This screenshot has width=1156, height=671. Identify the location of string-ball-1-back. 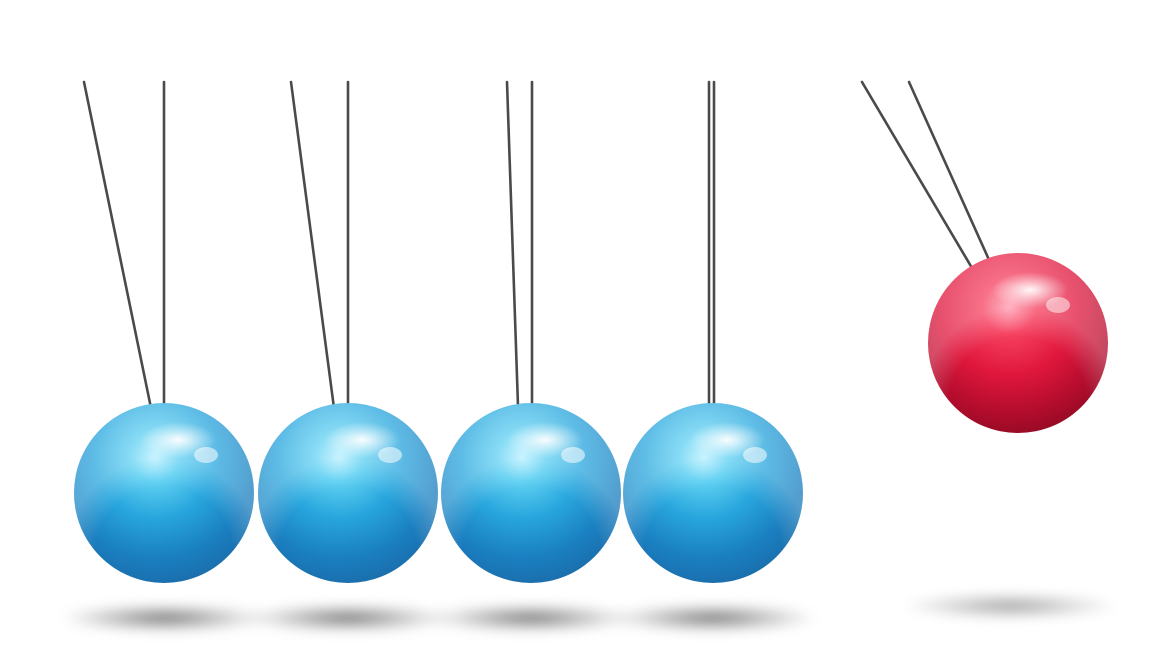
(117, 245).